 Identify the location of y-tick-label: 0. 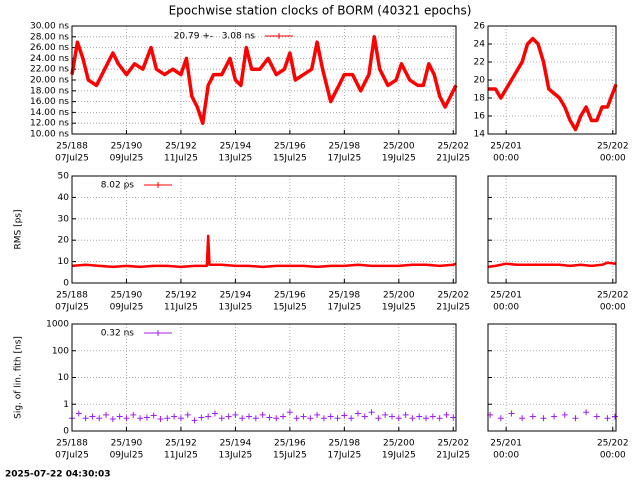
(66, 284).